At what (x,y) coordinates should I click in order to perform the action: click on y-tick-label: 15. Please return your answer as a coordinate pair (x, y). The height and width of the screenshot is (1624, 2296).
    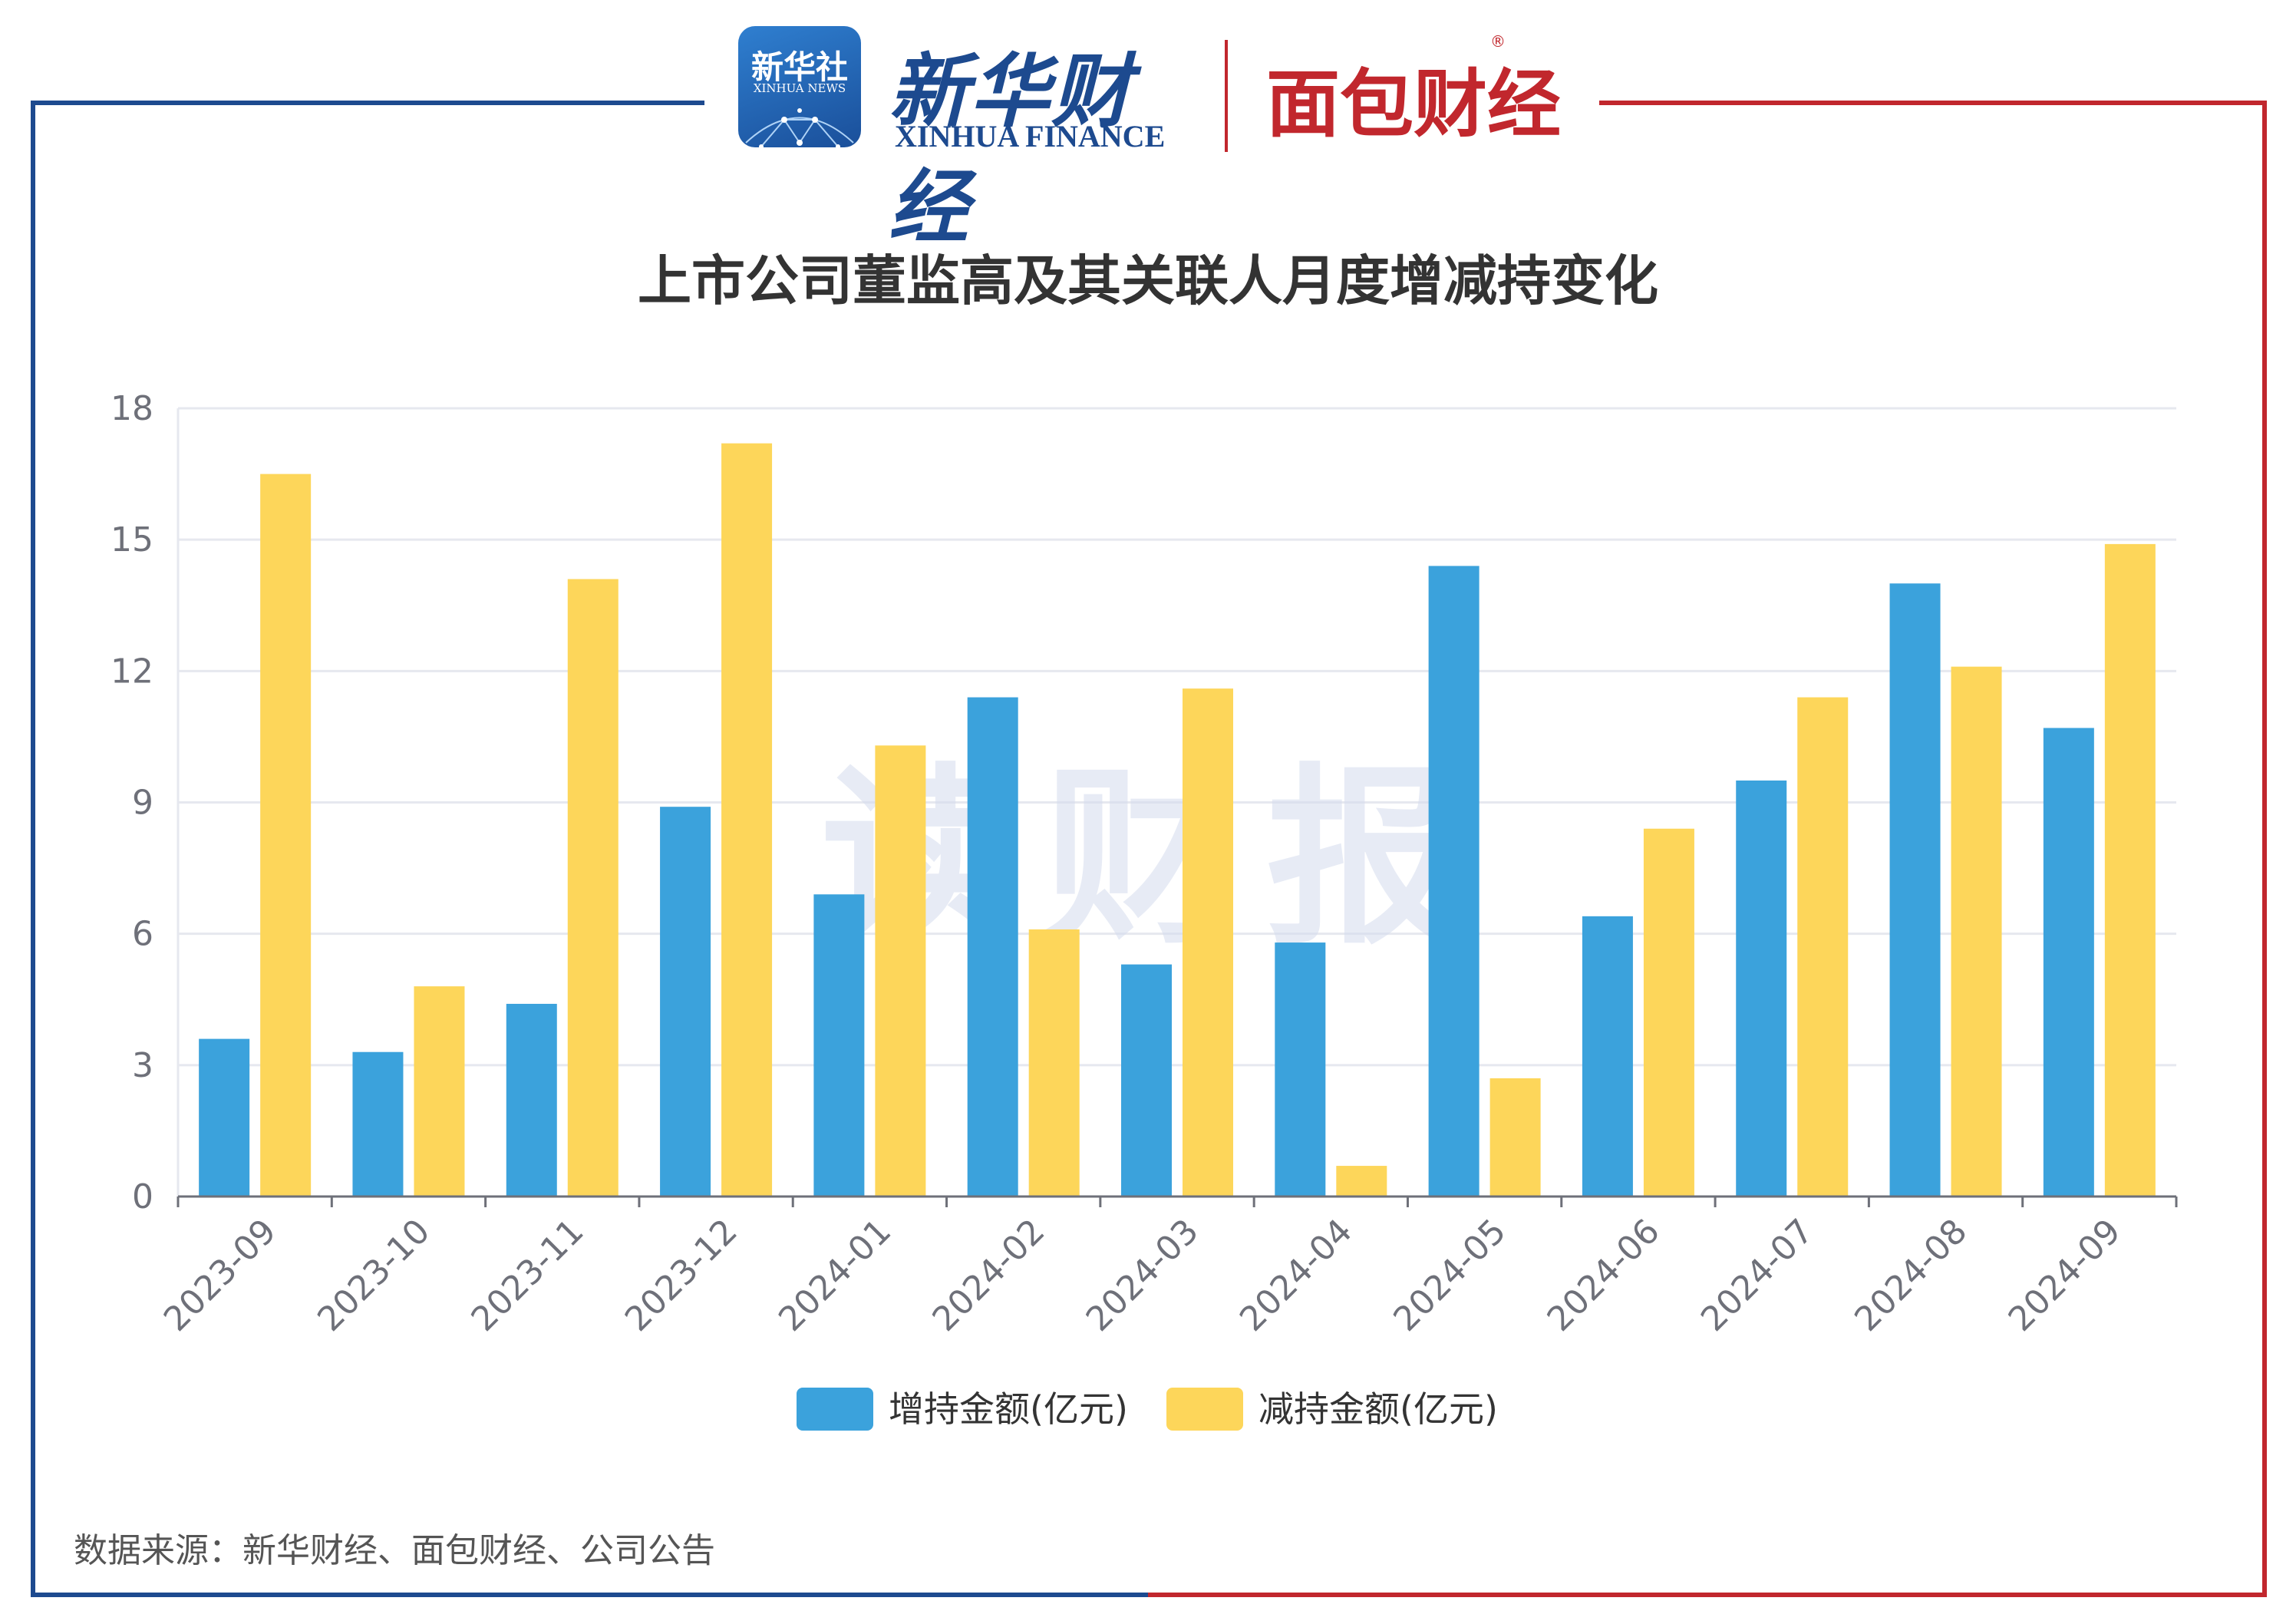
    Looking at the image, I should click on (132, 539).